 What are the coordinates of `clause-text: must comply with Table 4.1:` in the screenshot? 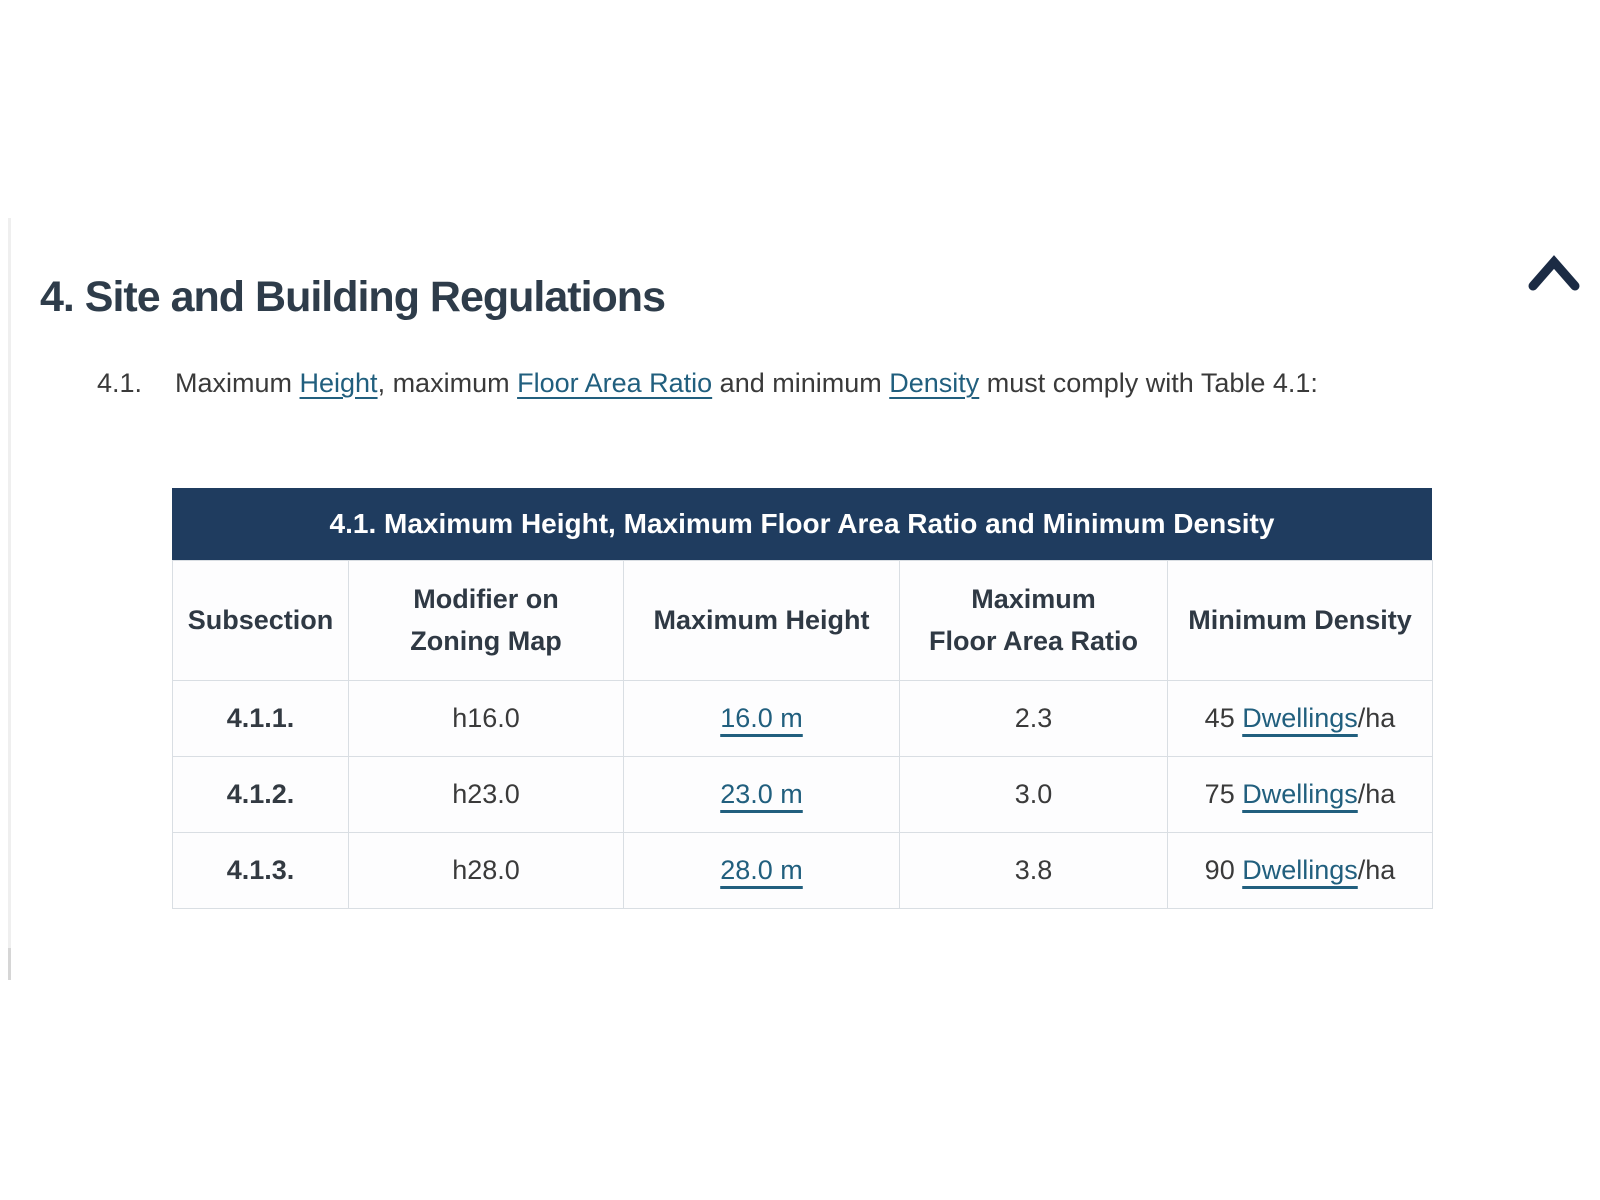 It's located at (1148, 383).